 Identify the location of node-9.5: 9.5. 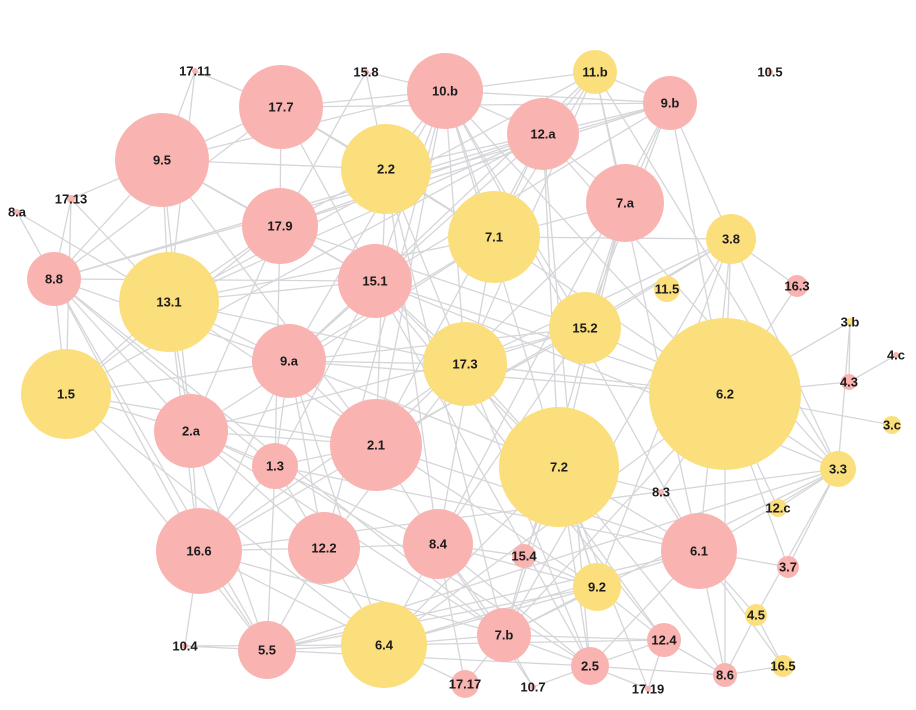
(162, 160).